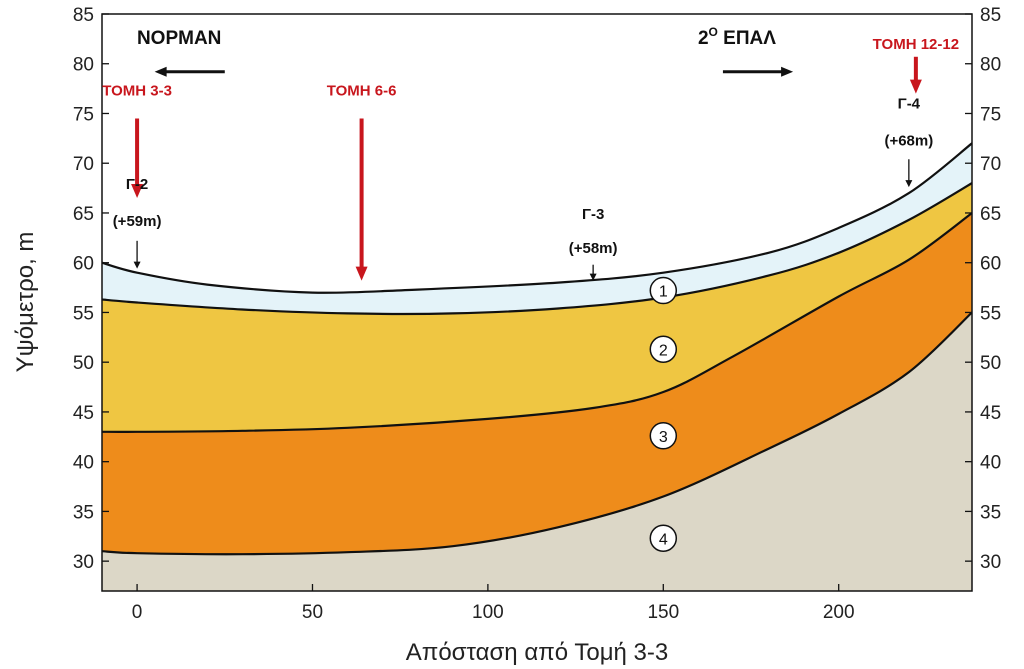 The image size is (1024, 669). I want to click on y-tick-label-right: 85, so click(990, 15).